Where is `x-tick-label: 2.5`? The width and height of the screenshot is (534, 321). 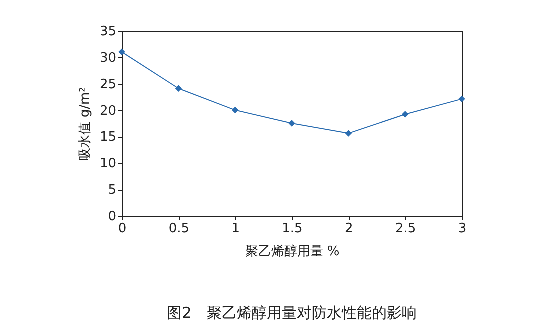 x-tick-label: 2.5 is located at coordinates (405, 229).